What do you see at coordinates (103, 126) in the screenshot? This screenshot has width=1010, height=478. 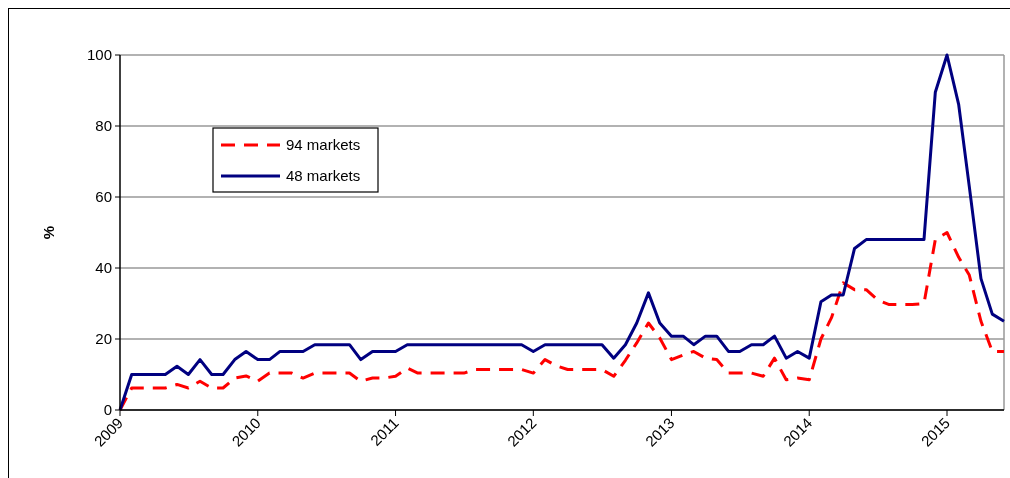 I see `y-tick-label: 80` at bounding box center [103, 126].